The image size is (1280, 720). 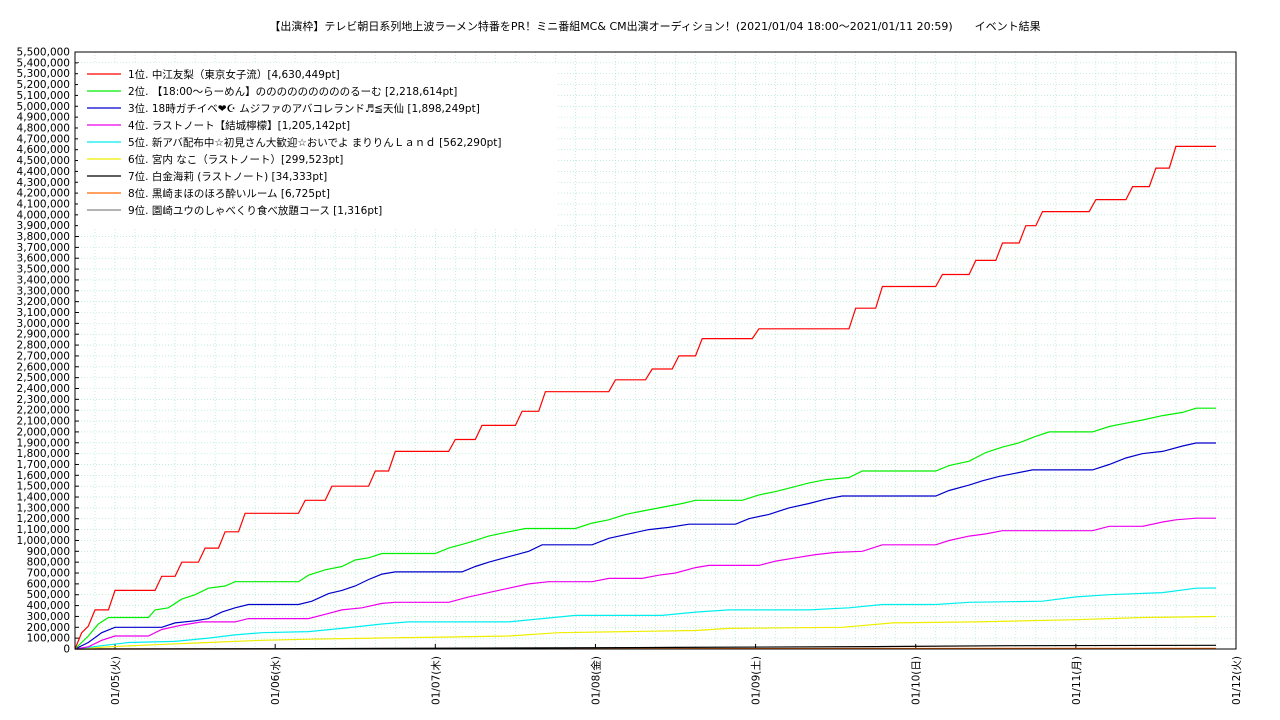 I want to click on y-tick-label: 3,000,000, so click(x=43, y=324).